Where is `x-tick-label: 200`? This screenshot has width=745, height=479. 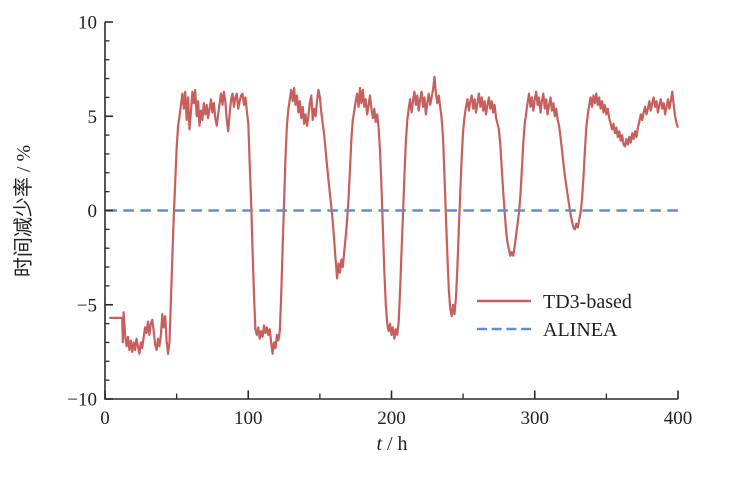
x-tick-label: 200 is located at coordinates (391, 418).